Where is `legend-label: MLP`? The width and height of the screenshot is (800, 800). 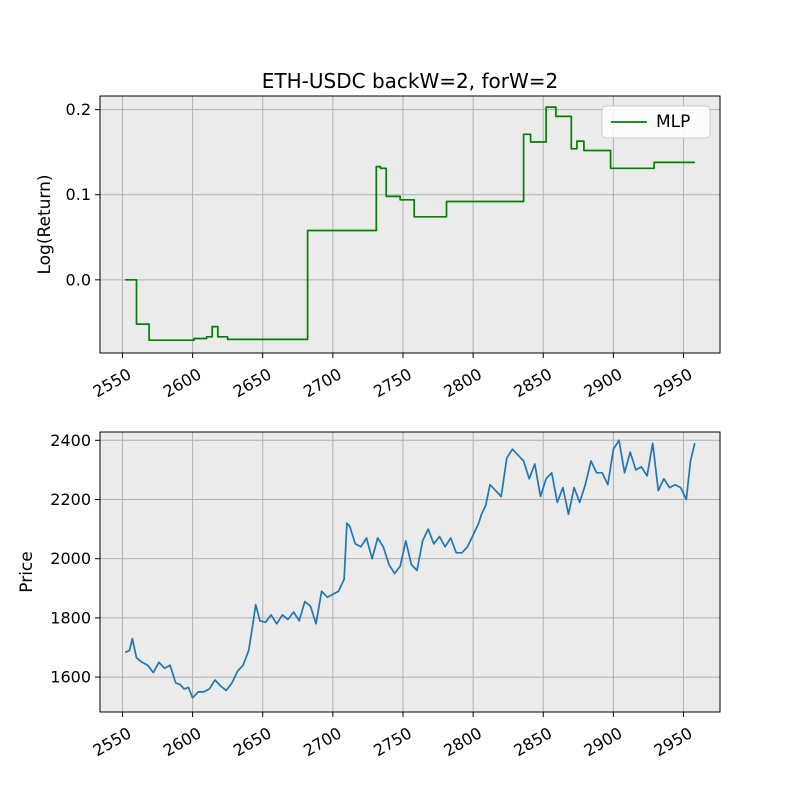 legend-label: MLP is located at coordinates (673, 122).